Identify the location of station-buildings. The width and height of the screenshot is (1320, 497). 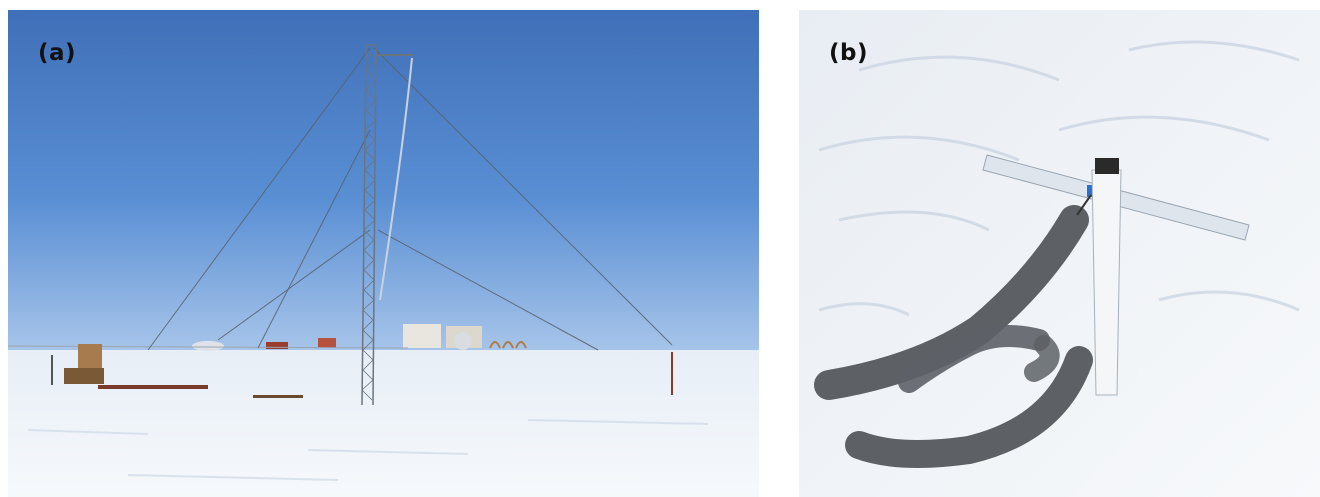
(359, 337).